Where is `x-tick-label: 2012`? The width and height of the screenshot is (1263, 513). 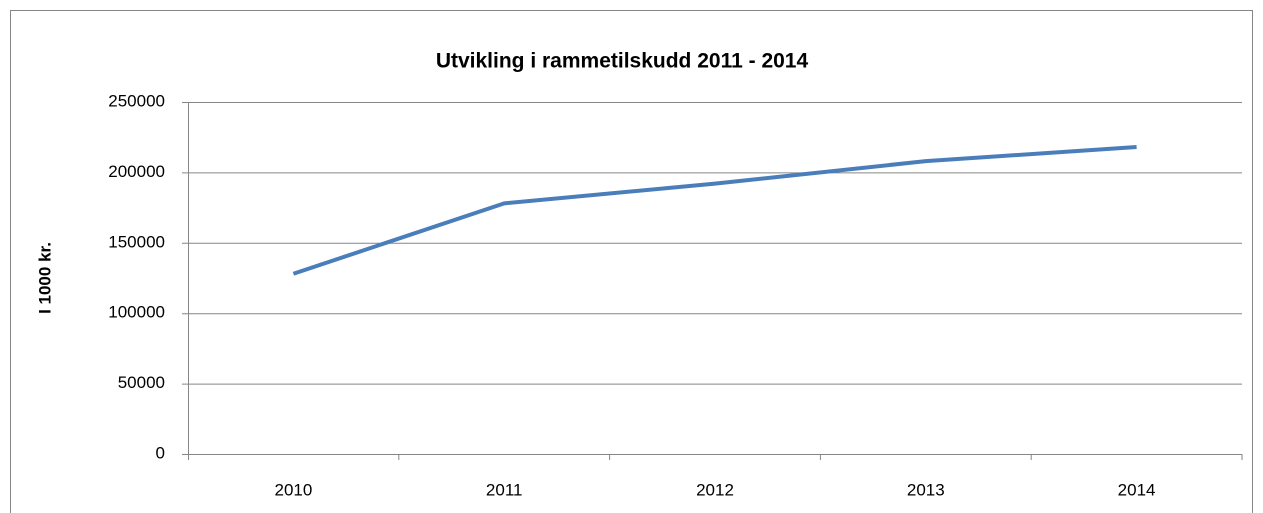 x-tick-label: 2012 is located at coordinates (715, 489).